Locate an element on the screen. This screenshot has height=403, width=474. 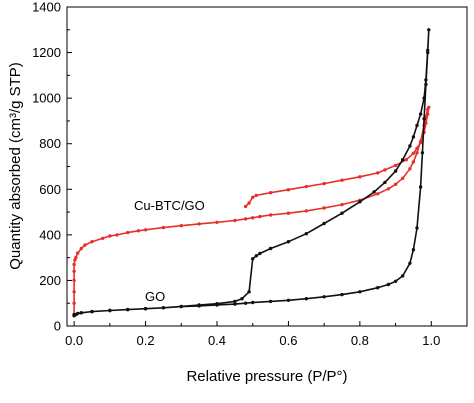
x-tick-label: 0.6 is located at coordinates (288, 340).